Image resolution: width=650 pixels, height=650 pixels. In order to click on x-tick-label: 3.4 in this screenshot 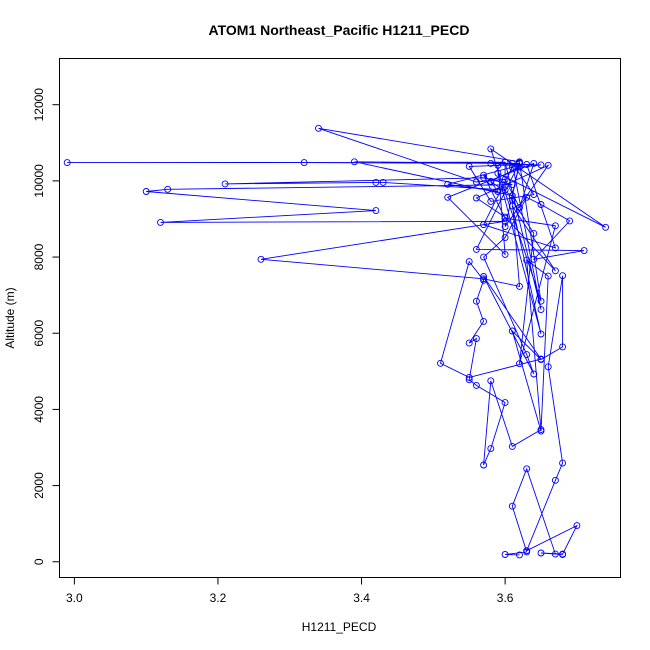, I will do `click(361, 598)`.